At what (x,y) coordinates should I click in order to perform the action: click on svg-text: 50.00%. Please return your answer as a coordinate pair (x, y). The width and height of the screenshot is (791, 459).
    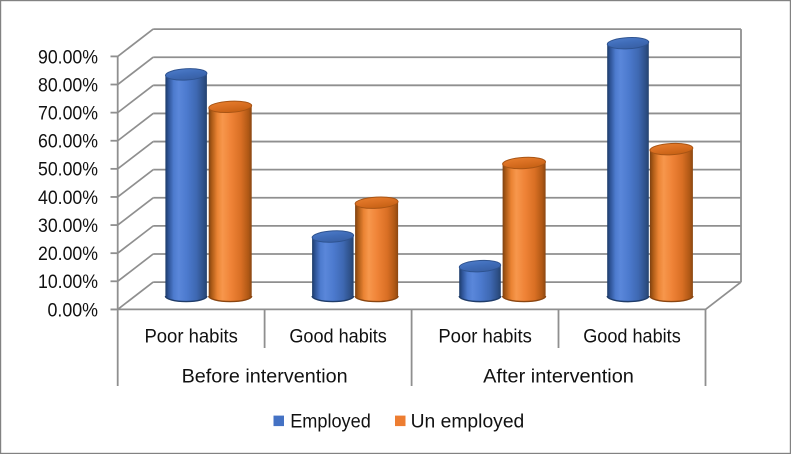
    Looking at the image, I should click on (68, 170).